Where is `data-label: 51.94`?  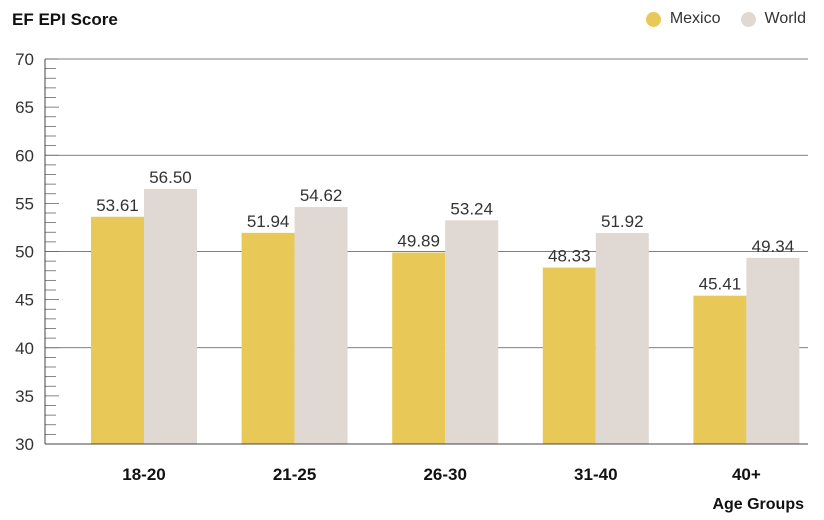
data-label: 51.94 is located at coordinates (268, 221).